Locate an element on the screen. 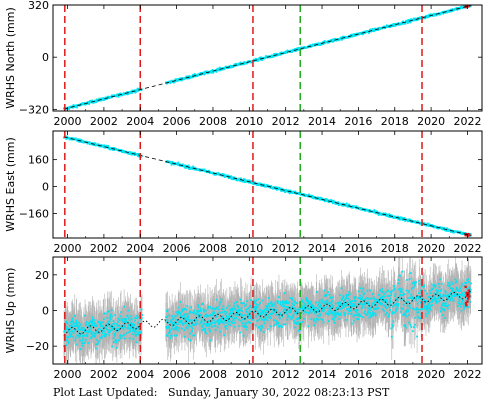  y-tick-label: −320 is located at coordinates (34, 109).